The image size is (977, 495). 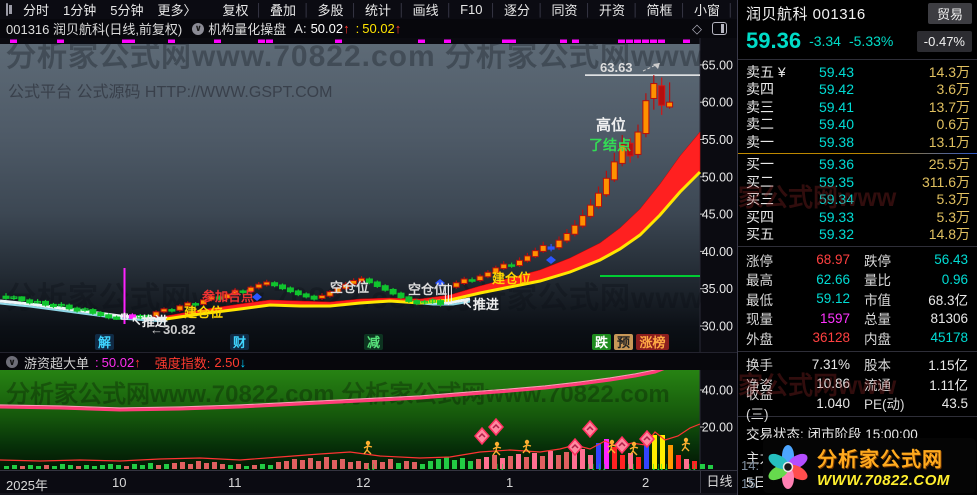 I want to click on buy-row: 买四 59.33 5.3万, so click(x=857, y=217).